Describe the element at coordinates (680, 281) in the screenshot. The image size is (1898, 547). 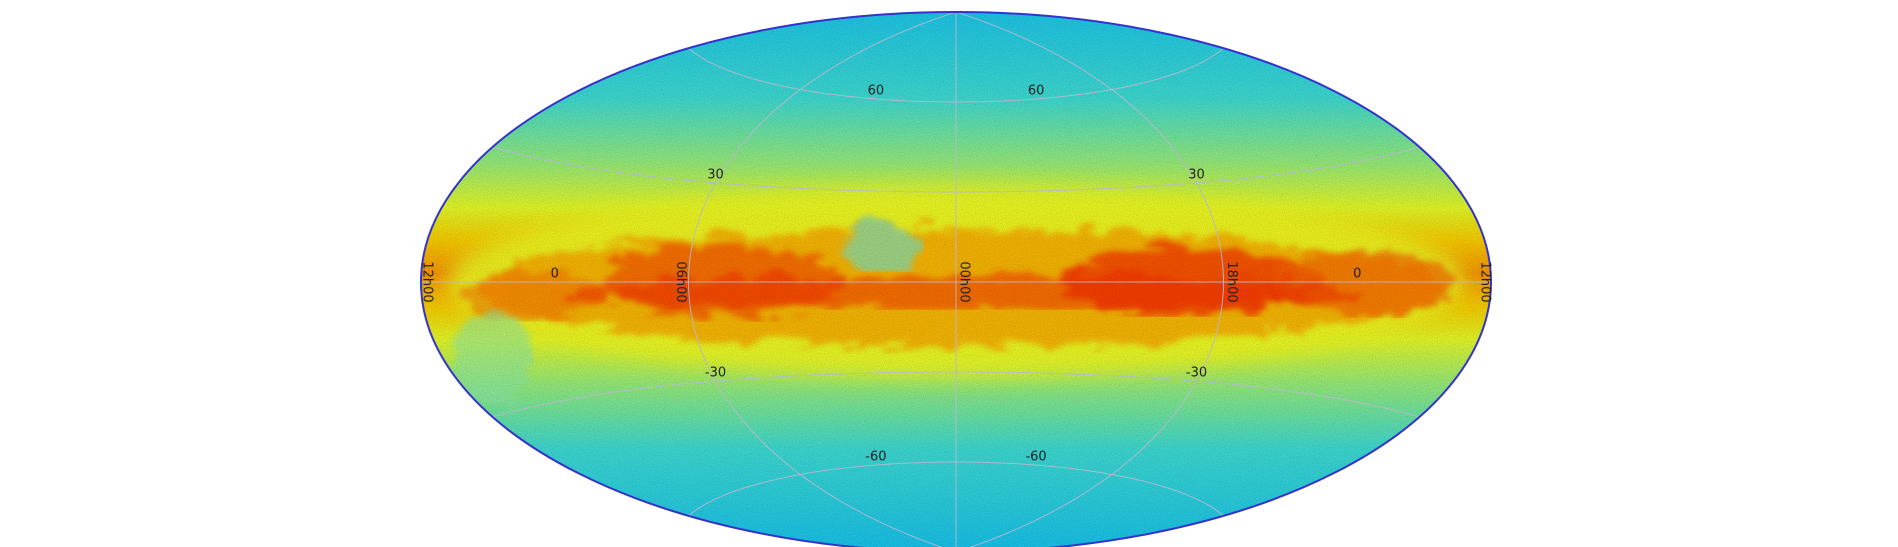
I see `longitude-label: 06h00` at that location.